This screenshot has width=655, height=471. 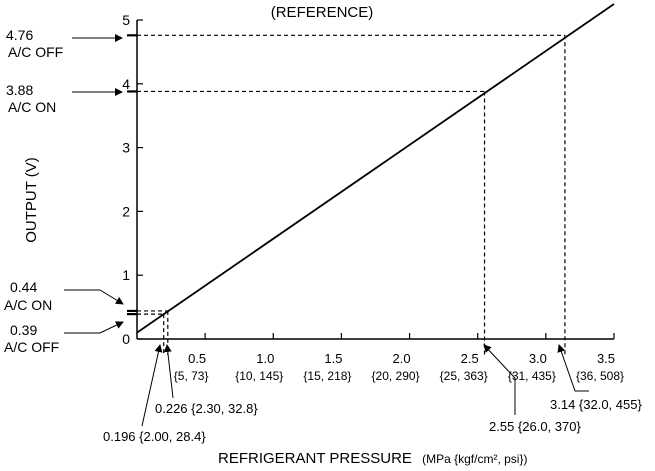 I want to click on x-reference-label: 3.14 {32.0, 455}, so click(x=596, y=404).